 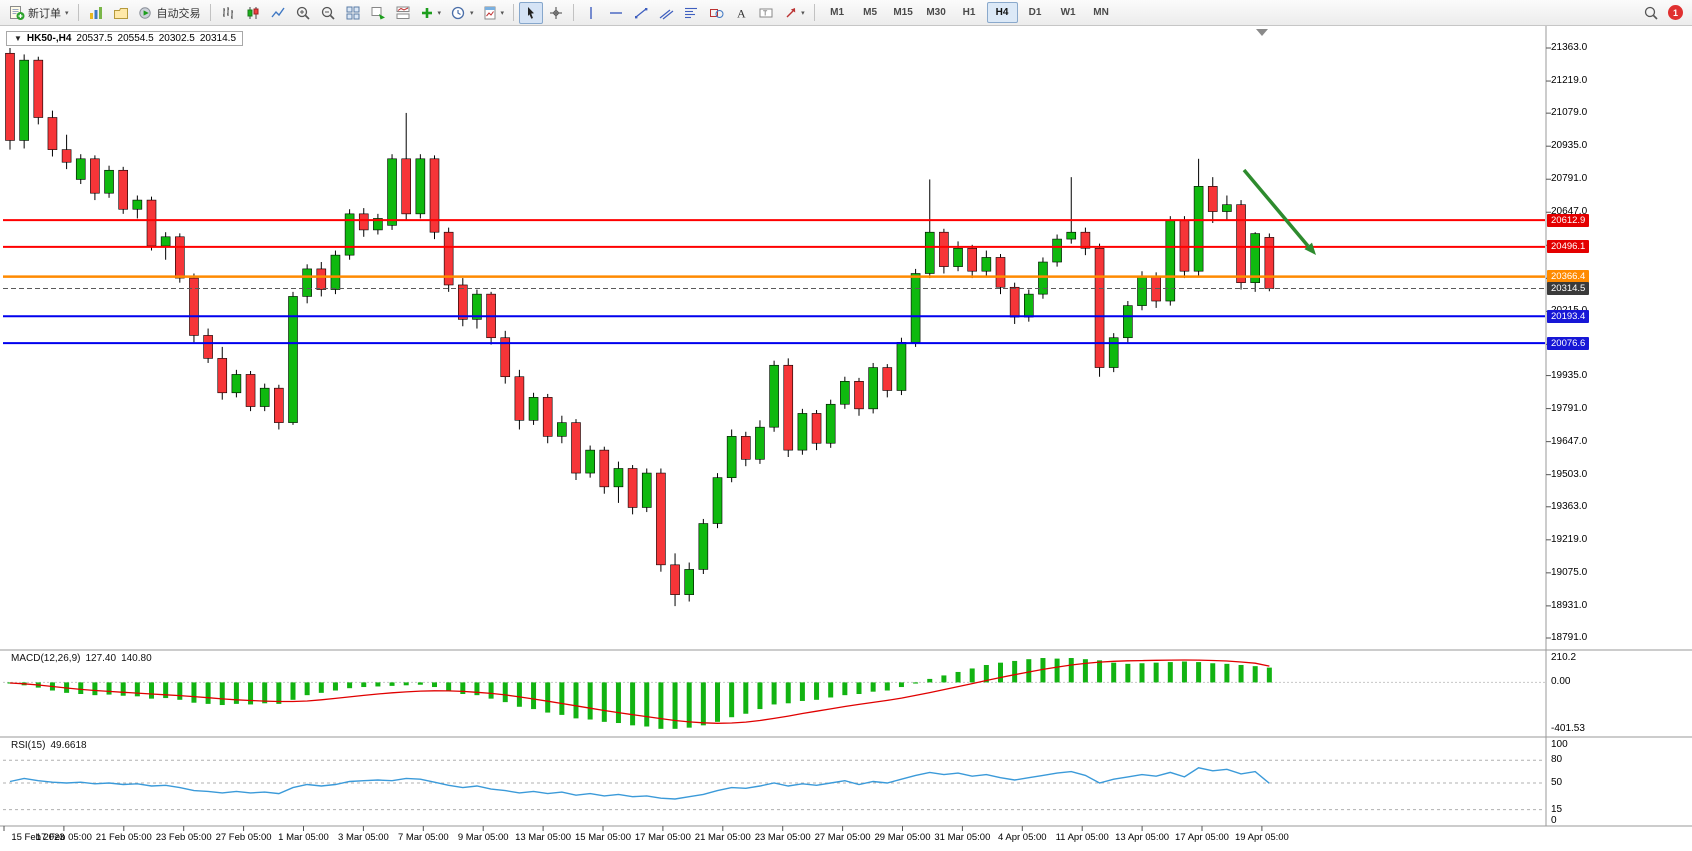 I want to click on text-label-button: T, so click(x=766, y=13).